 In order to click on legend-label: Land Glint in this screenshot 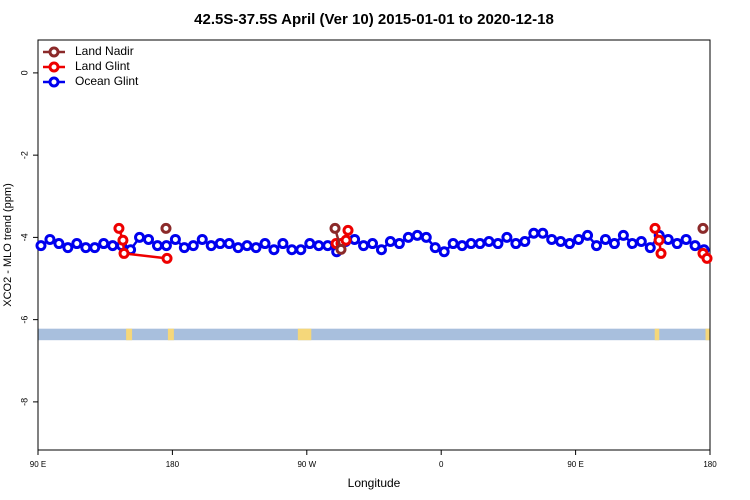, I will do `click(102, 66)`.